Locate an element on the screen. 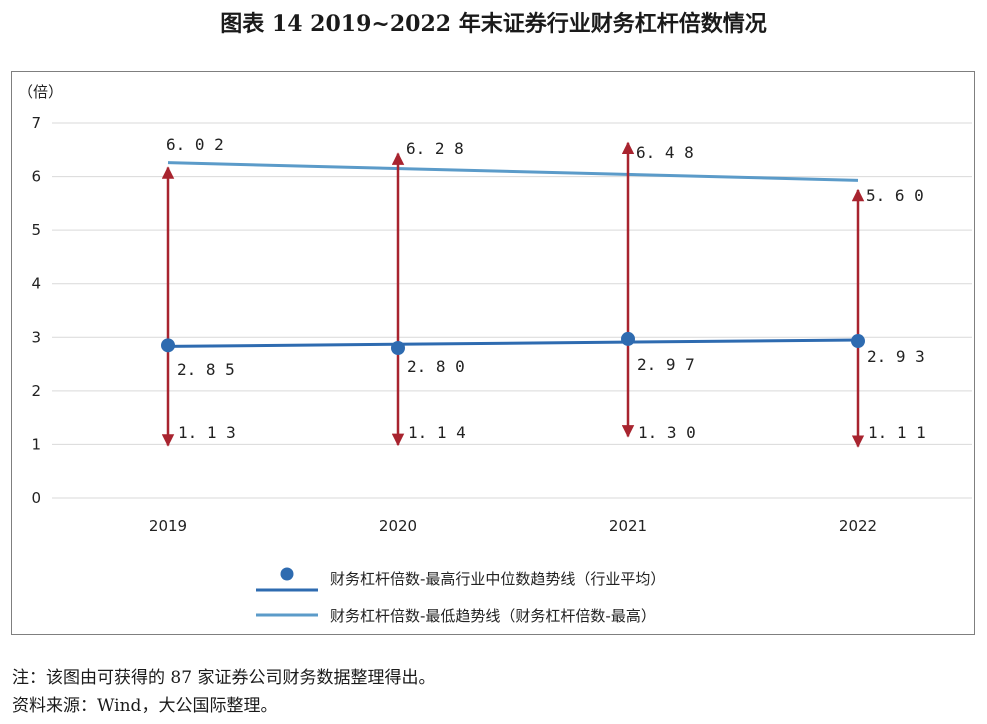 This screenshot has width=987, height=724. x-tick-label: 2021 is located at coordinates (628, 526).